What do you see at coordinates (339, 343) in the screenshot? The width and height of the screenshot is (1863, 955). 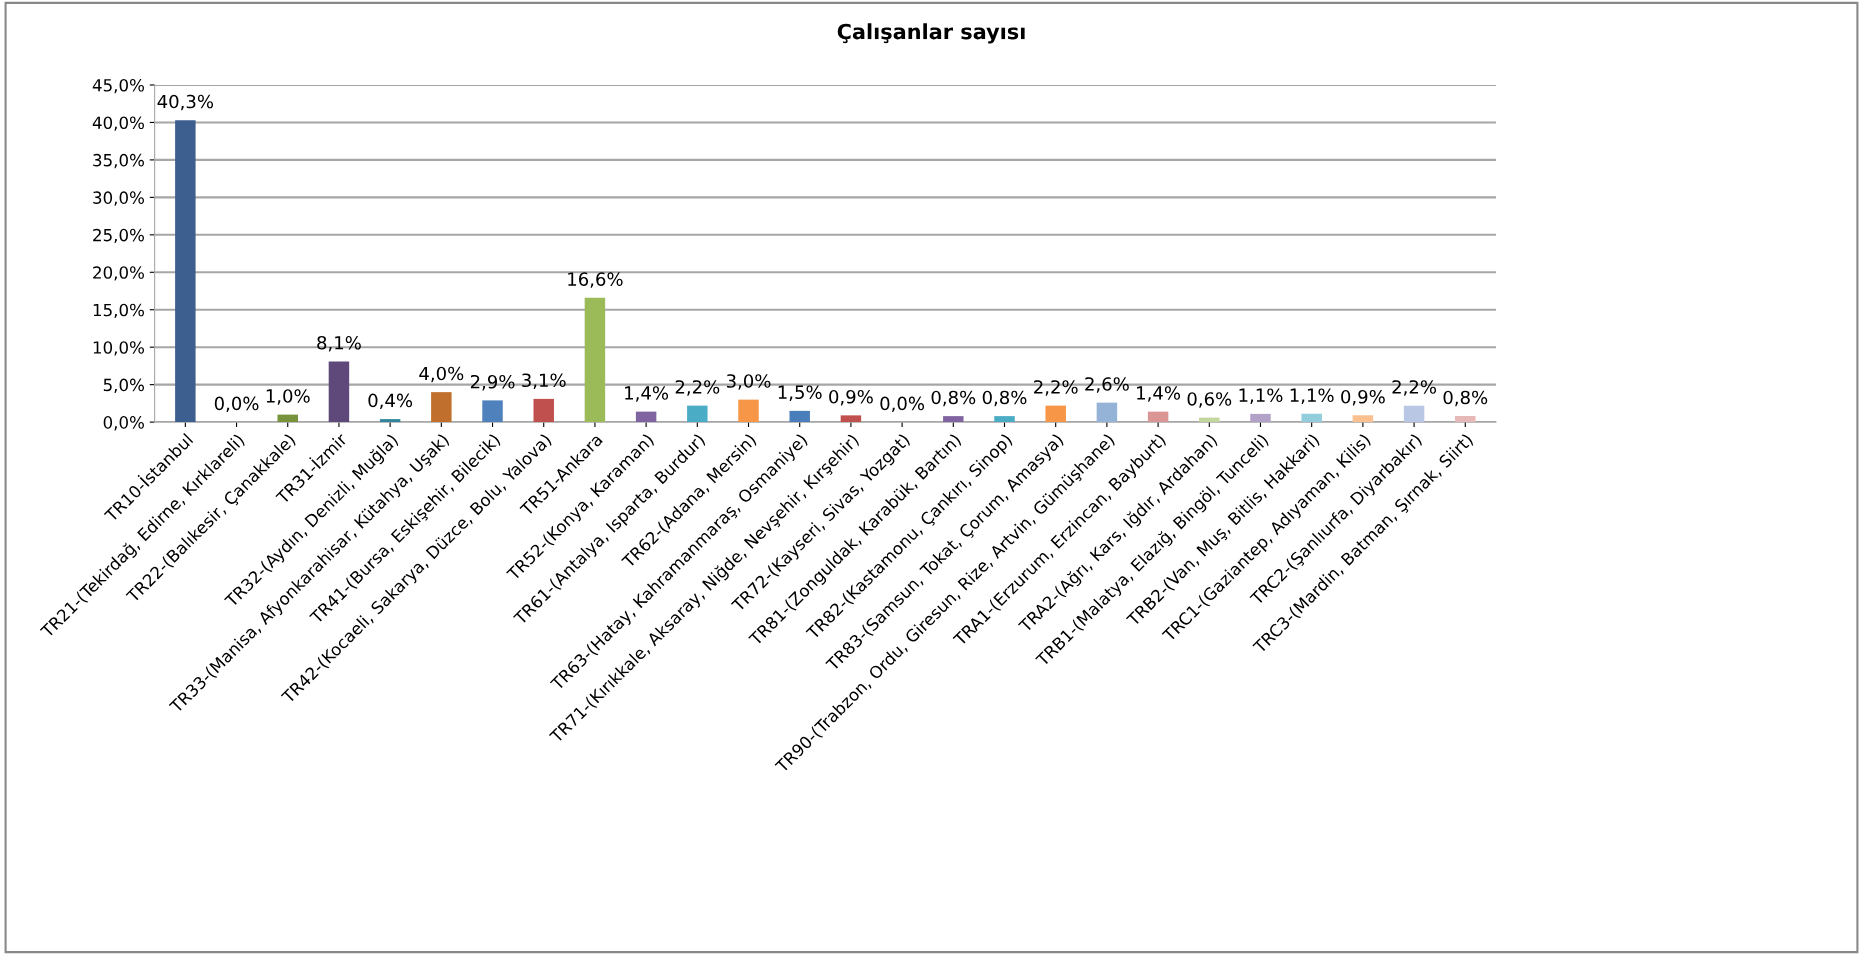 I see `data-label: 8,1%` at bounding box center [339, 343].